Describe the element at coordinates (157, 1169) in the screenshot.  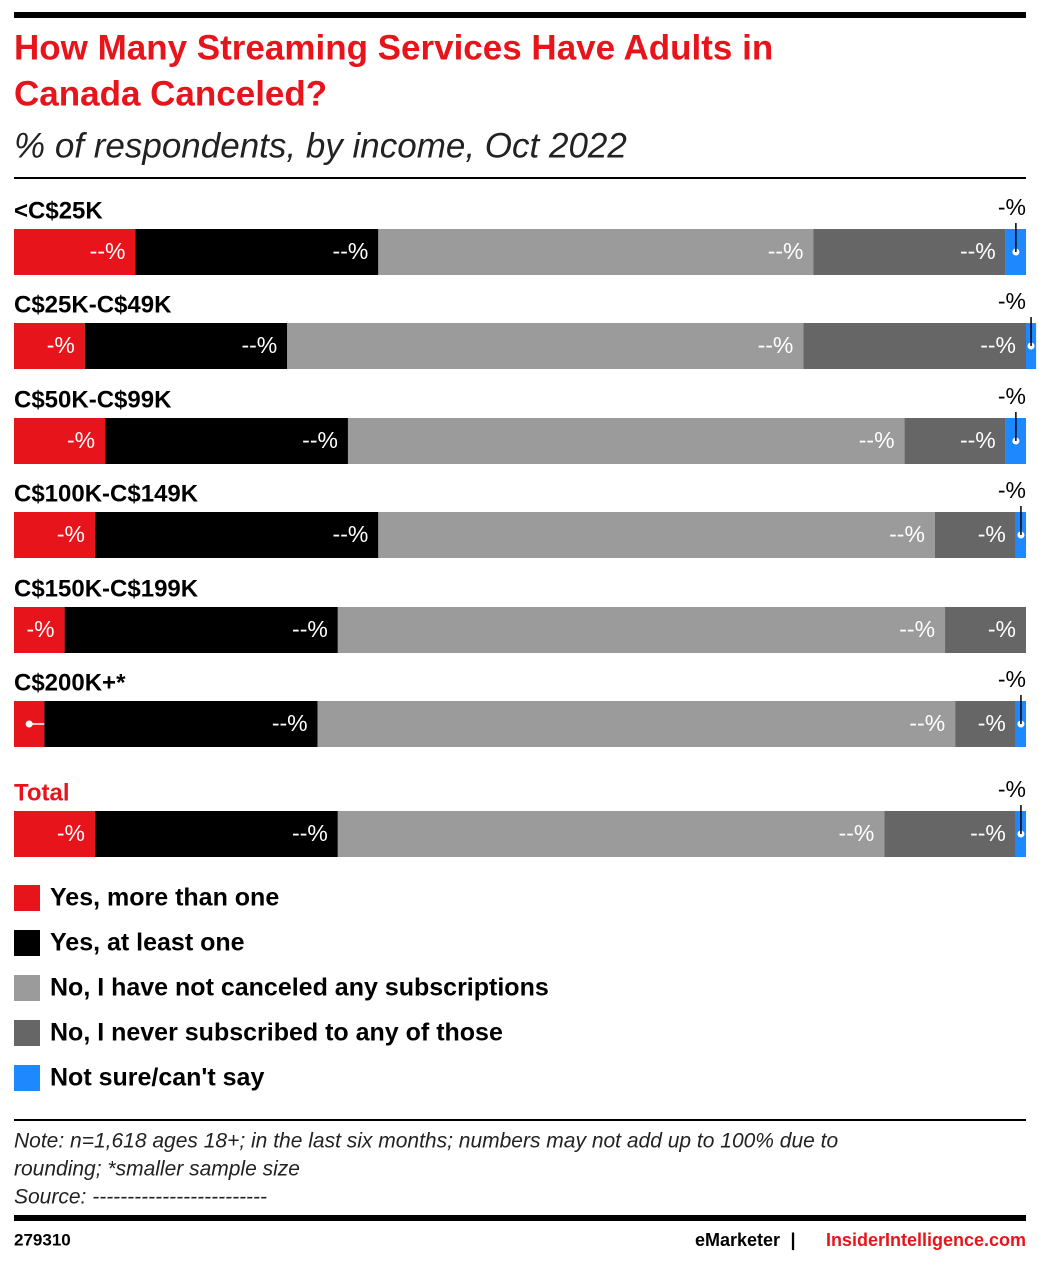
I see `note: rounding; *smaller sample size` at that location.